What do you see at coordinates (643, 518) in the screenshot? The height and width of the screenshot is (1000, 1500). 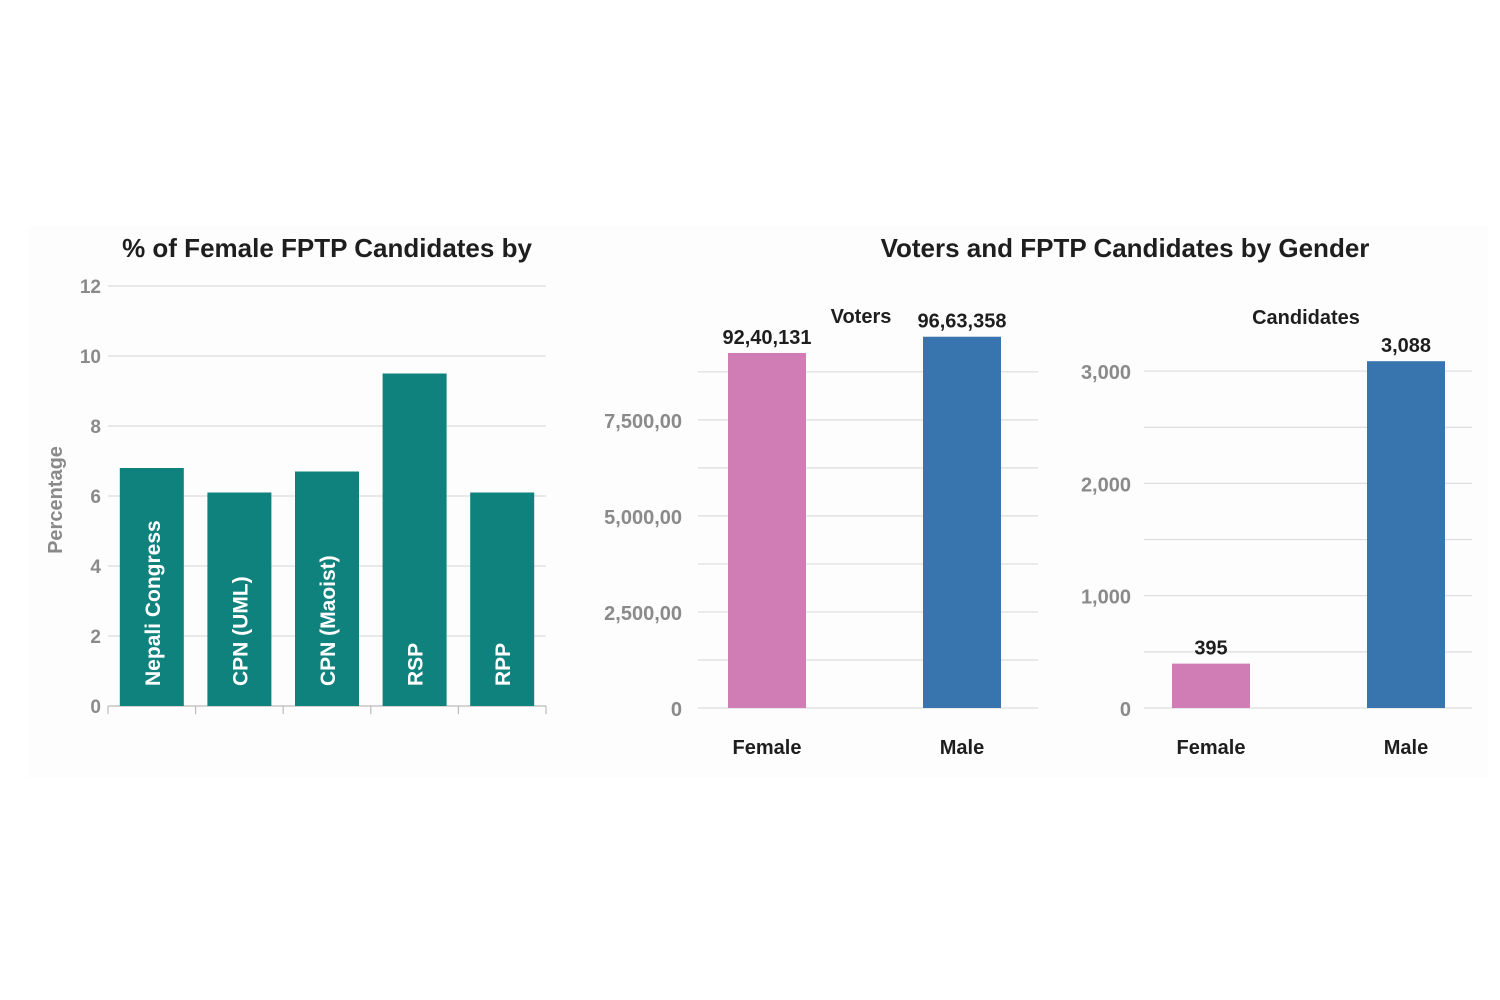 I see `chart2-y-tick-label: 5,000,00` at bounding box center [643, 518].